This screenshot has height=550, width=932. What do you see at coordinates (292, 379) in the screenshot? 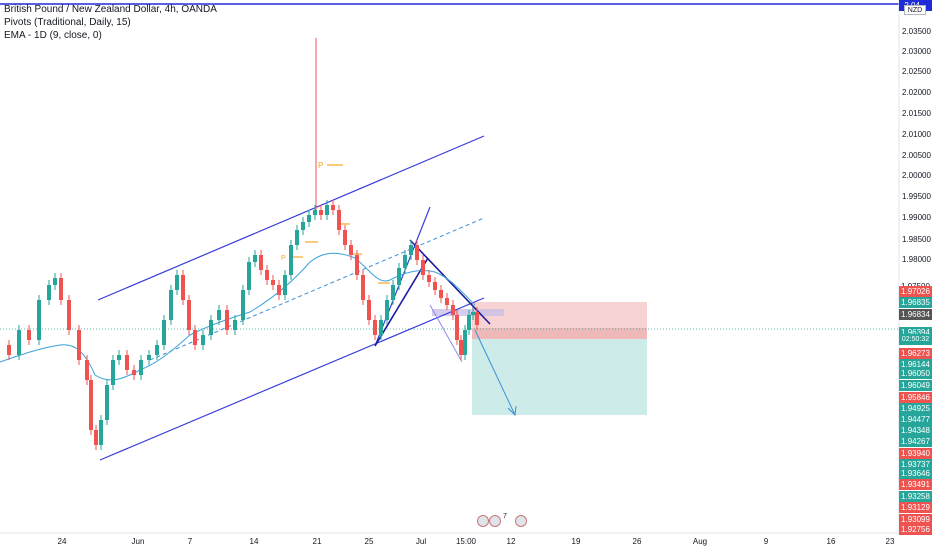
I see `channel-lower-line` at bounding box center [292, 379].